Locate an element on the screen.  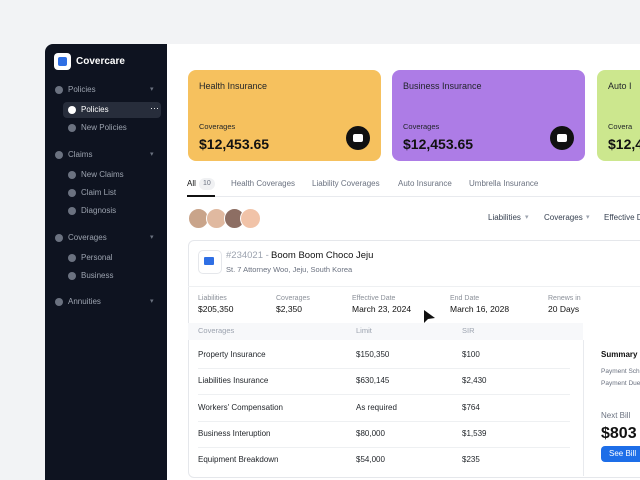
insurance-card is located at coordinates (618, 115).